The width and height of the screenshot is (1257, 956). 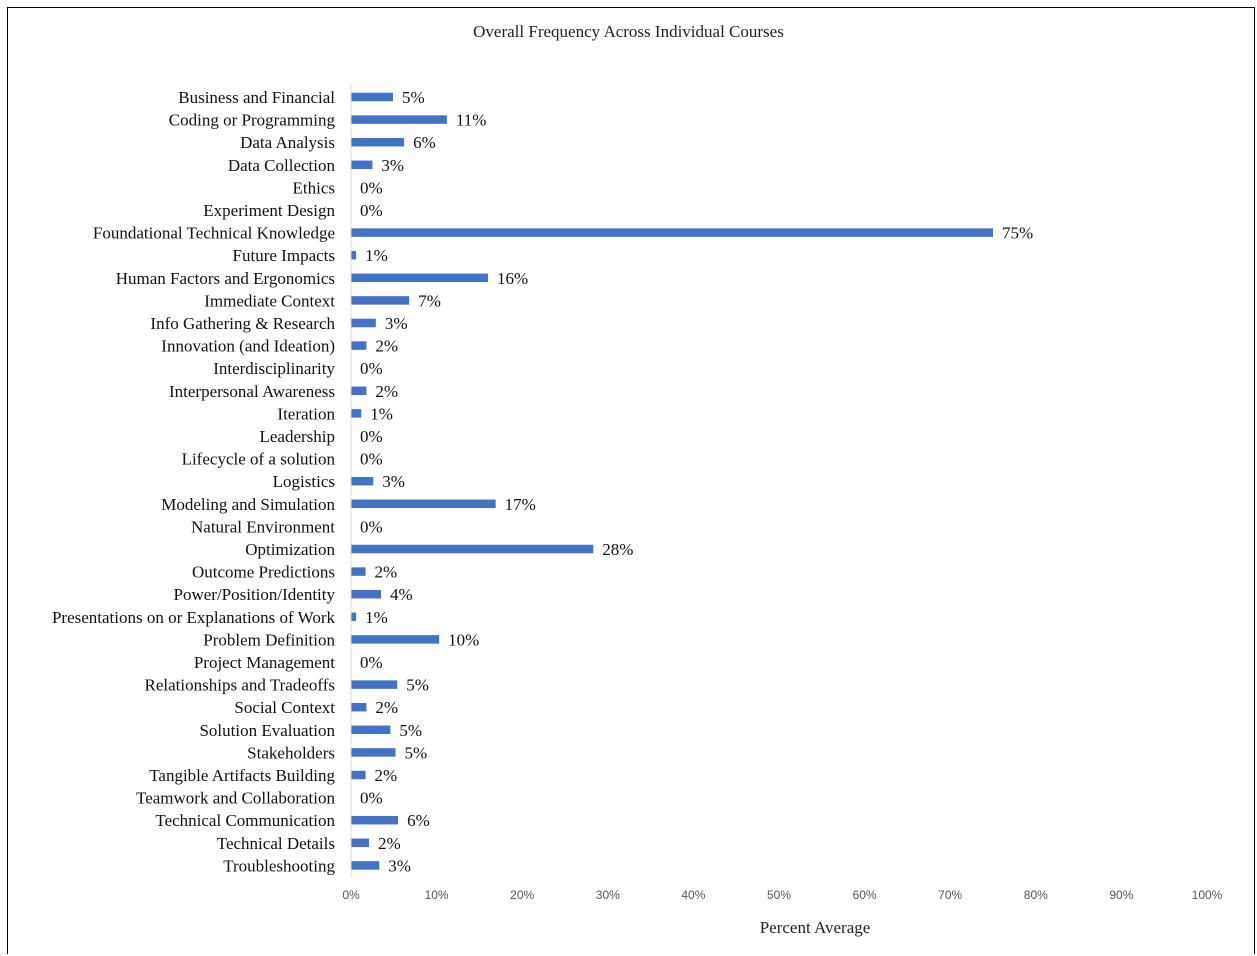 What do you see at coordinates (263, 572) in the screenshot?
I see `category-label: Outcome Predictions` at bounding box center [263, 572].